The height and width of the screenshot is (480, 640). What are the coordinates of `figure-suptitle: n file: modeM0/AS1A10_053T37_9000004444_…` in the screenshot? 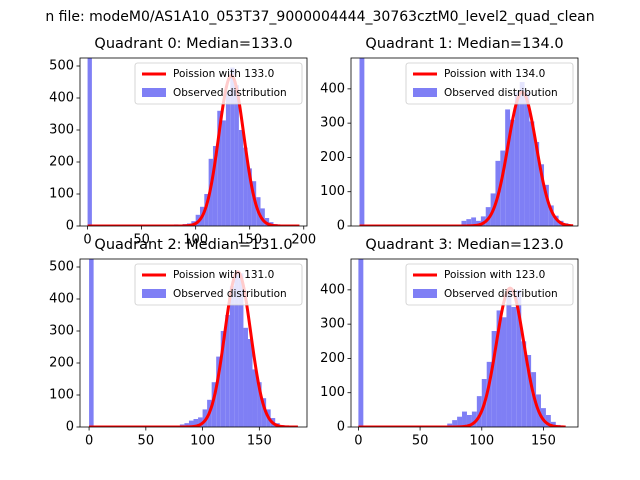 It's located at (319, 17).